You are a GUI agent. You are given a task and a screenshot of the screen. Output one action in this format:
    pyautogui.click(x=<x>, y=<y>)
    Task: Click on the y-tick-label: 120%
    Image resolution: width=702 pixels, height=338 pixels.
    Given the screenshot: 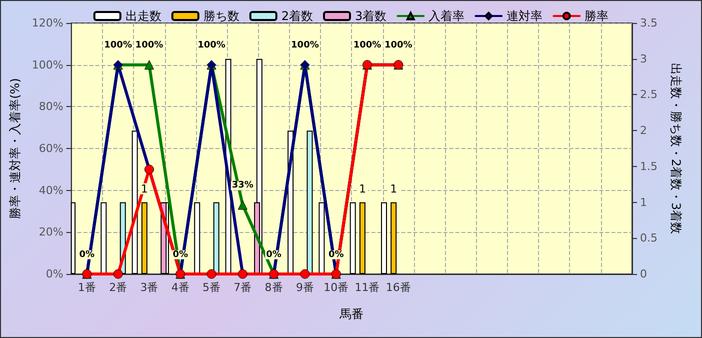 What is the action you would take?
    pyautogui.click(x=48, y=23)
    